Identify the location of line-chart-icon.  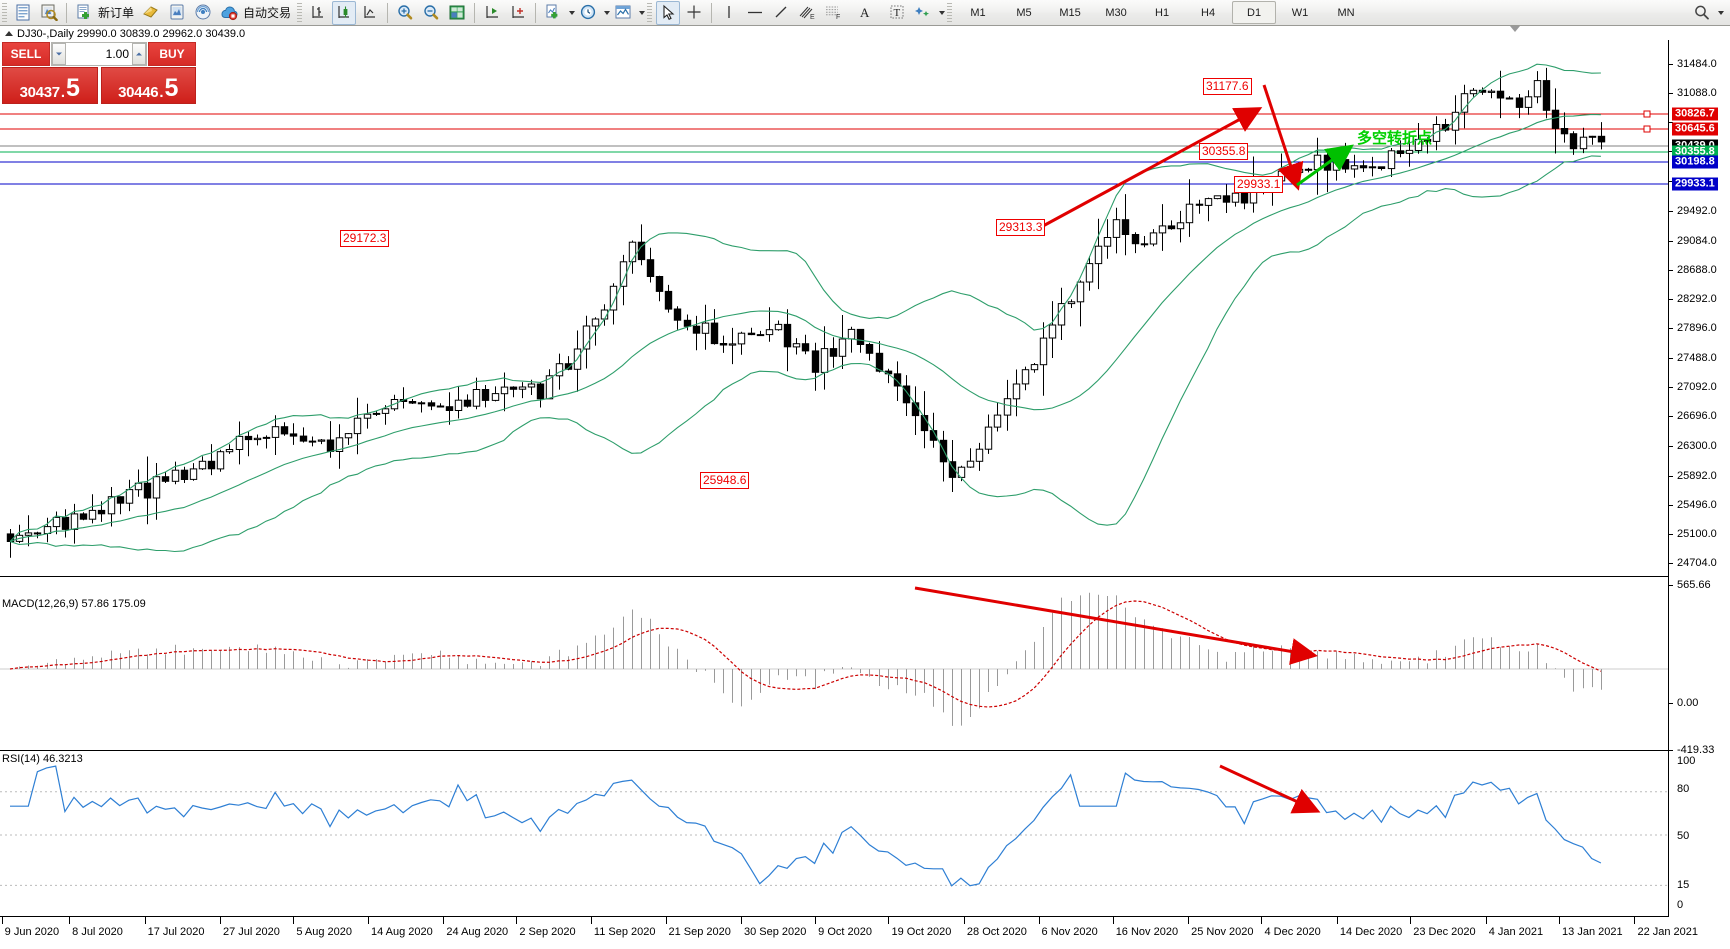
(370, 13).